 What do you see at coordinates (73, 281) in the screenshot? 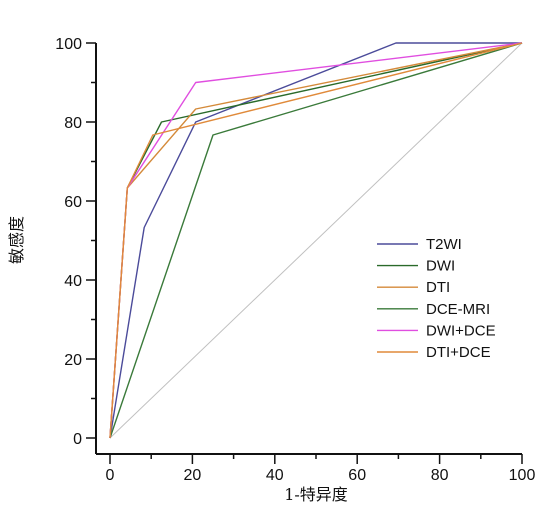
I see `y-tick-label: 40` at bounding box center [73, 281].